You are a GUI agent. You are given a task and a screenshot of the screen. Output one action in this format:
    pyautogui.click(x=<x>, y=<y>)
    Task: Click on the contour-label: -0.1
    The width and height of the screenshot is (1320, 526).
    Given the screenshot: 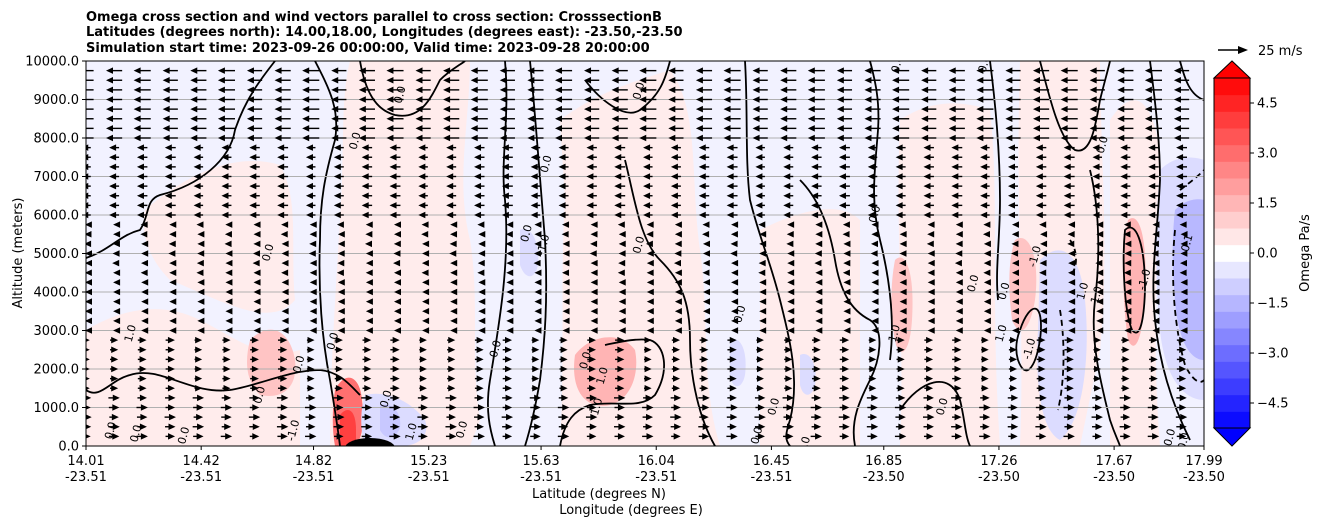 What is the action you would take?
    pyautogui.click(x=1187, y=245)
    